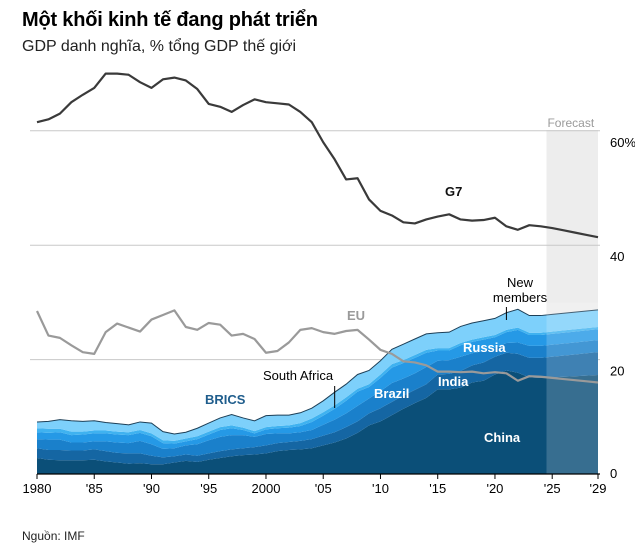  What do you see at coordinates (494, 488) in the screenshot?
I see `x-tick-label: '20` at bounding box center [494, 488].